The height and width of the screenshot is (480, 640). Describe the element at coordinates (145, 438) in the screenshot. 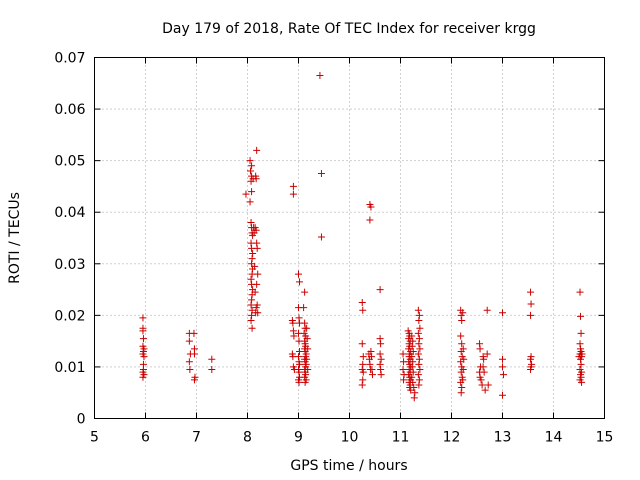

I see `x-tick-label: 6` at that location.